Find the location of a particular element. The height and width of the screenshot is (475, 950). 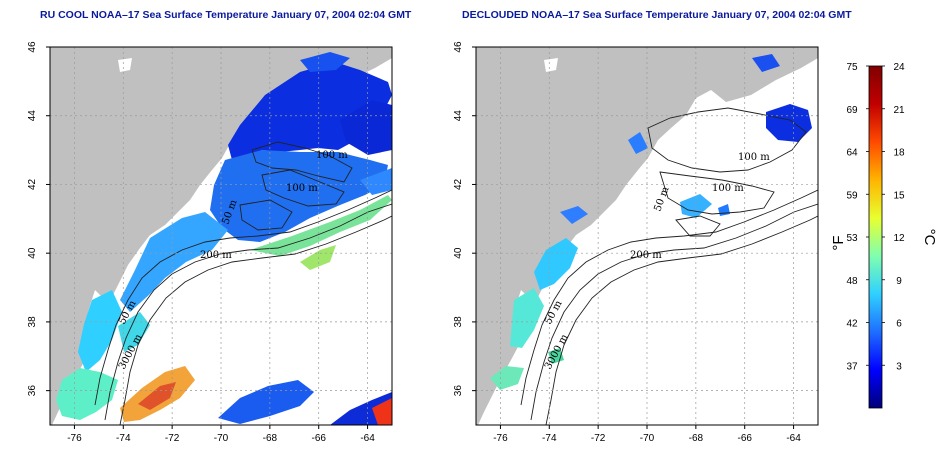

right-lake is located at coordinates (551, 65).